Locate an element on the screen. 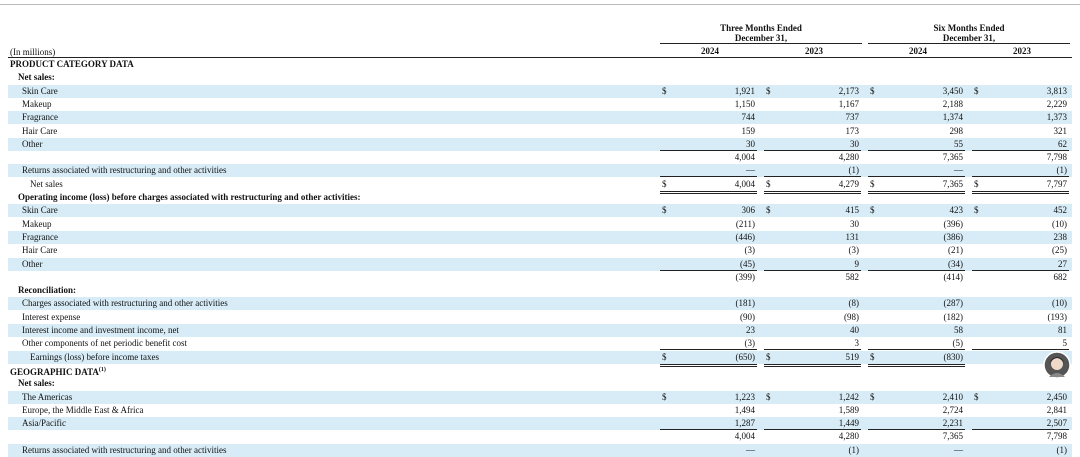 This screenshot has width=1080, height=457. group-subtitle: December 31, is located at coordinates (761, 38).